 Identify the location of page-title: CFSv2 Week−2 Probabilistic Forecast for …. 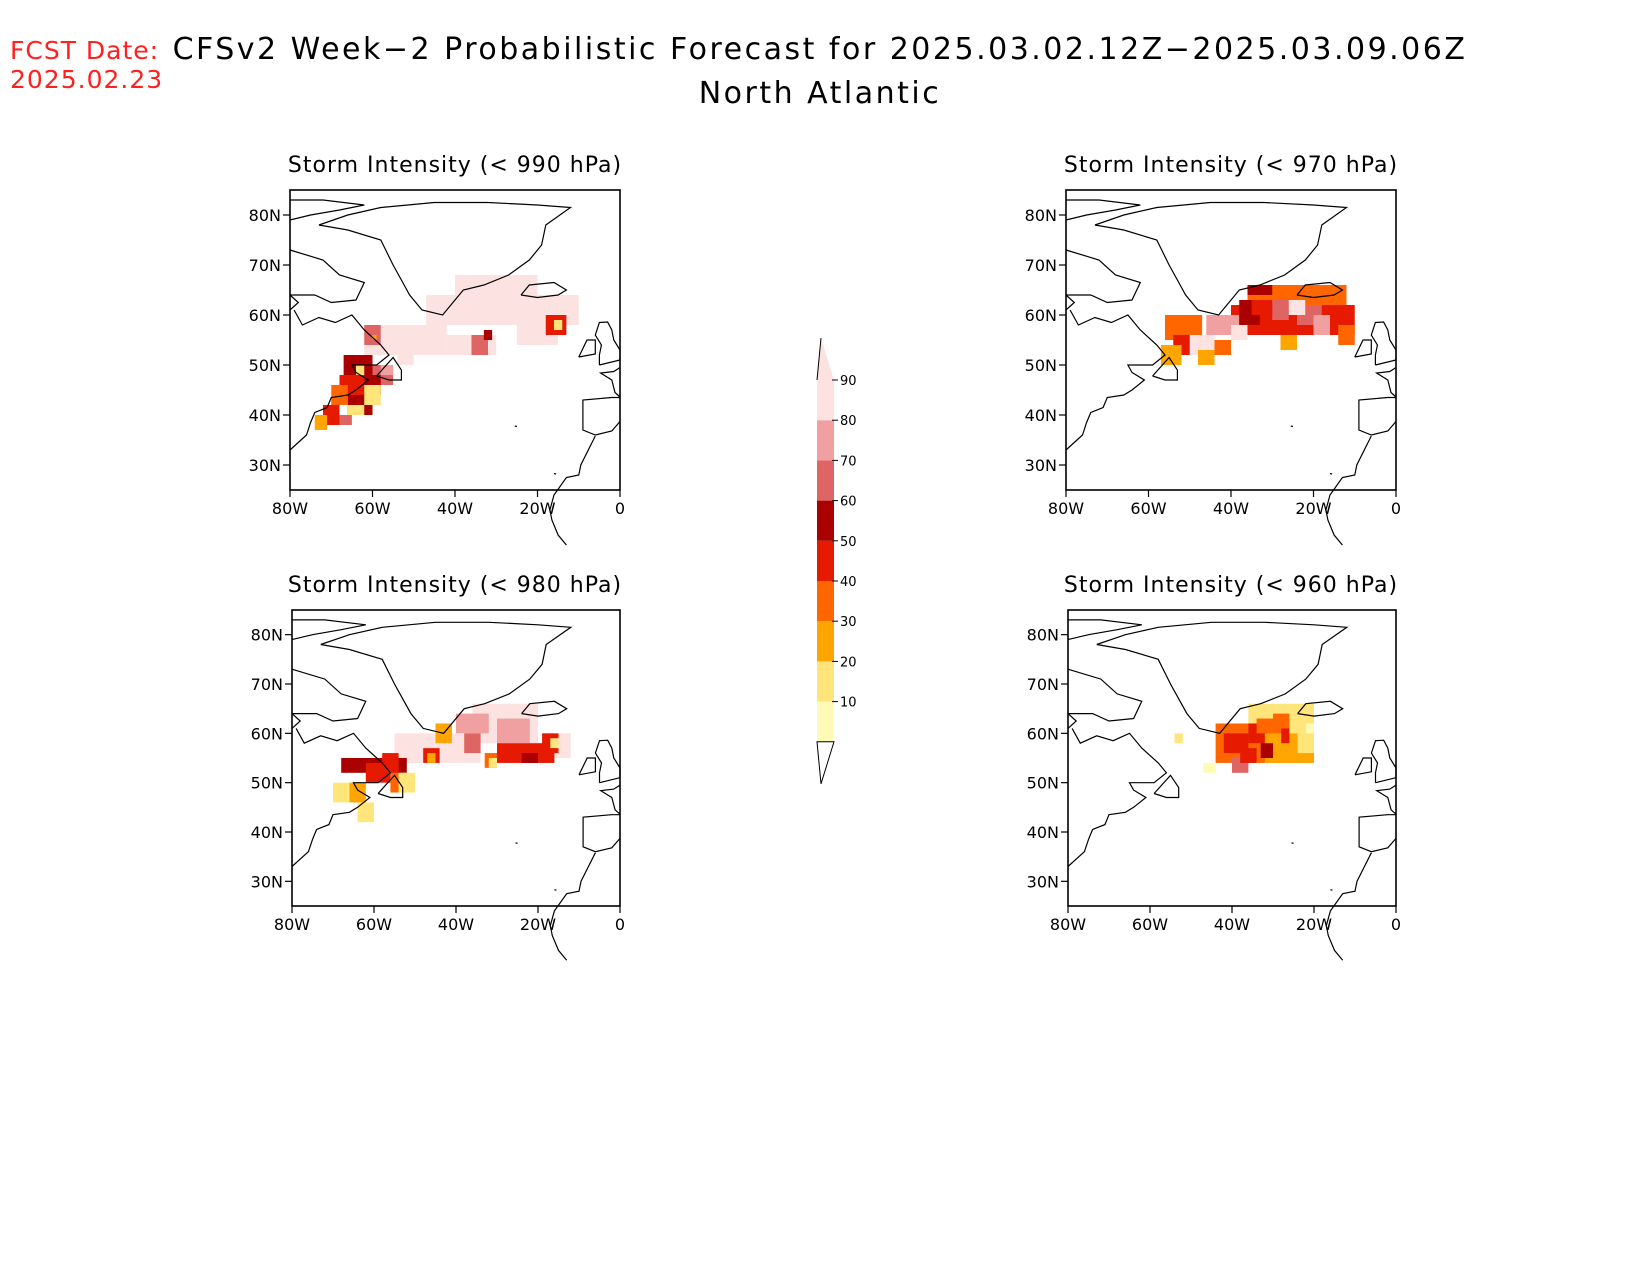
(820, 49).